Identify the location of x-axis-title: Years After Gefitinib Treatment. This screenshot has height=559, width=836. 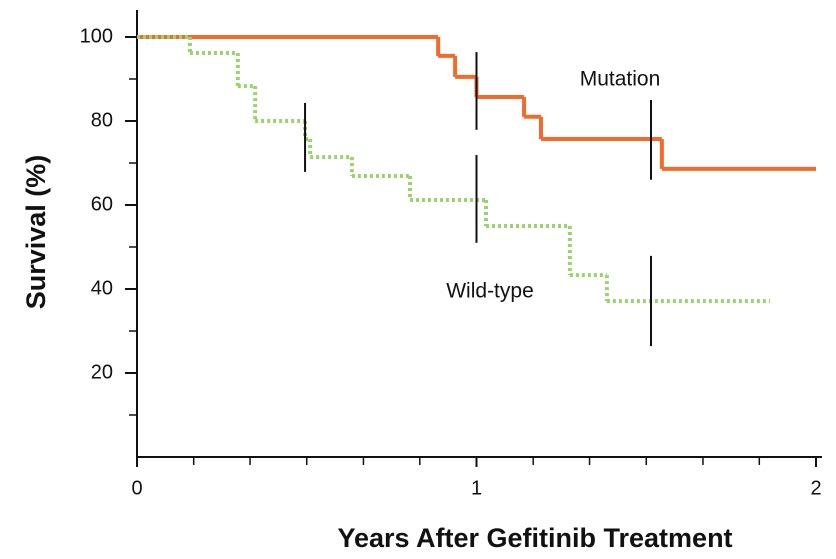
(534, 538).